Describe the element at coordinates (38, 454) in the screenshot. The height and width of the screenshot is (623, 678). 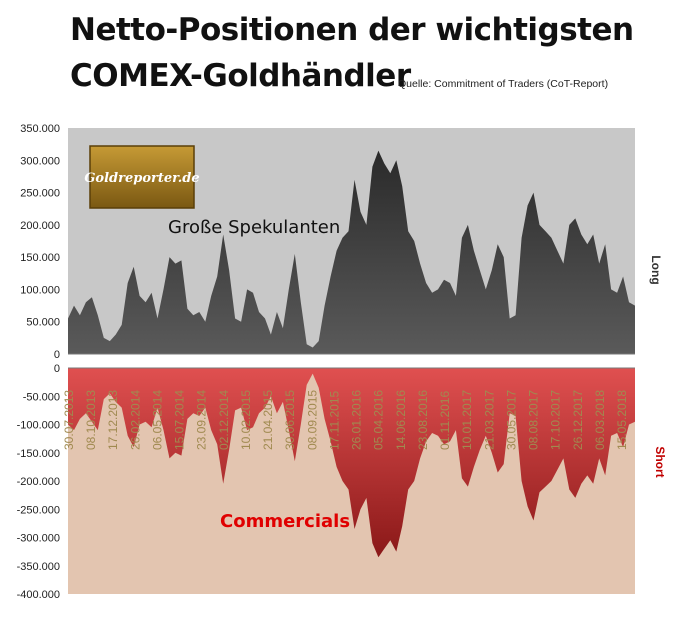
I see `y-tick-label: -150.000` at that location.